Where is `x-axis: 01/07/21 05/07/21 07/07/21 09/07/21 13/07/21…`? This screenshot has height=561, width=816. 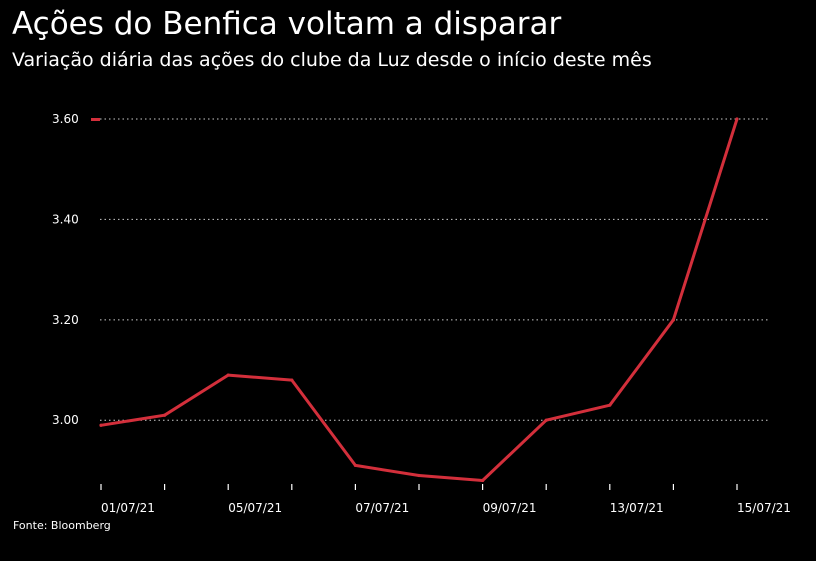
x-axis: 01/07/21 05/07/21 07/07/21 09/07/21 13/07/21… is located at coordinates (446, 499).